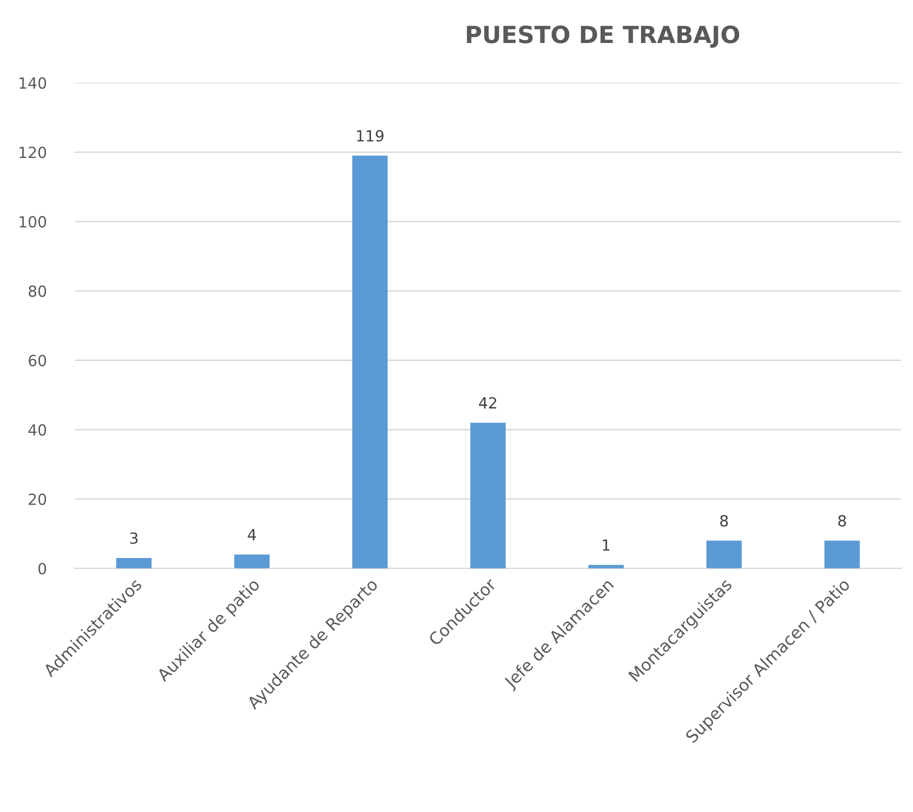 The width and height of the screenshot is (913, 812). Describe the element at coordinates (606, 545) in the screenshot. I see `data-label: 1` at that location.